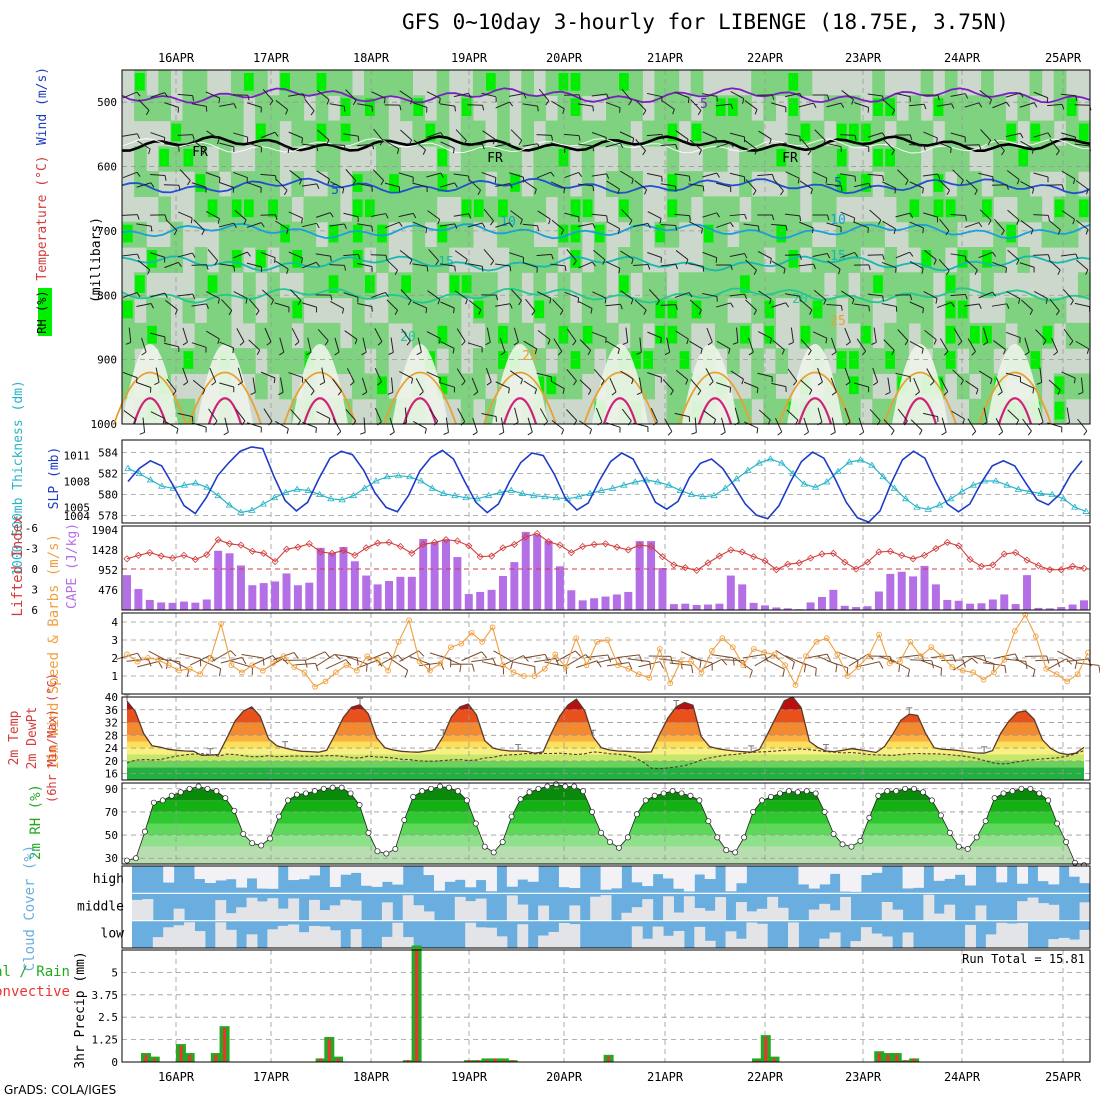 The height and width of the screenshot is (1100, 1100). What do you see at coordinates (200, 152) in the screenshot?
I see `isotherm-label: FR` at bounding box center [200, 152].